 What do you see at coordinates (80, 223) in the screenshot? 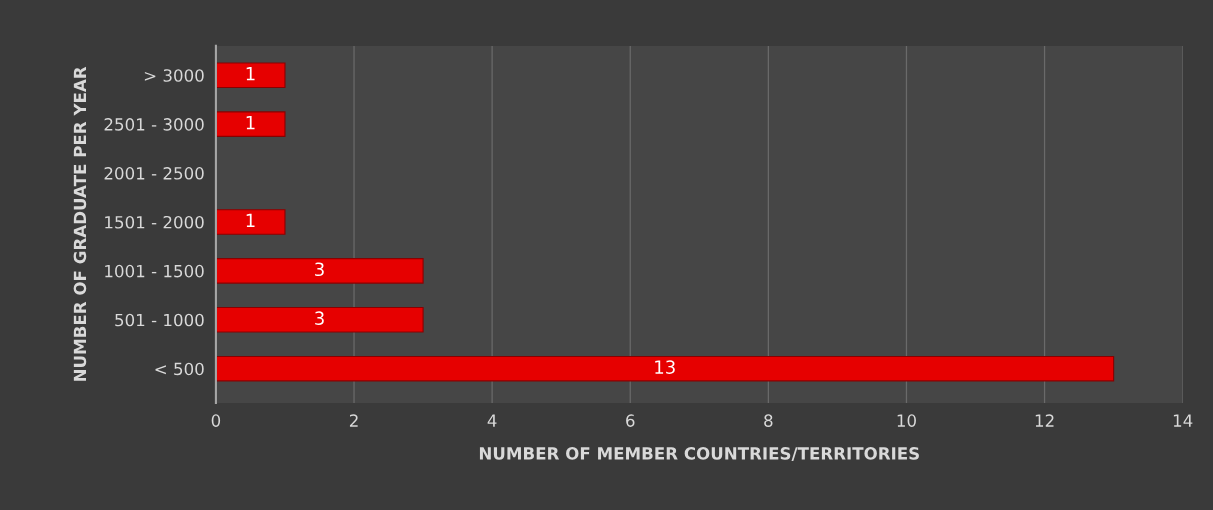
I see `y-axis-title: NUMBER OF GRADUATE PER YEAR` at bounding box center [80, 223].